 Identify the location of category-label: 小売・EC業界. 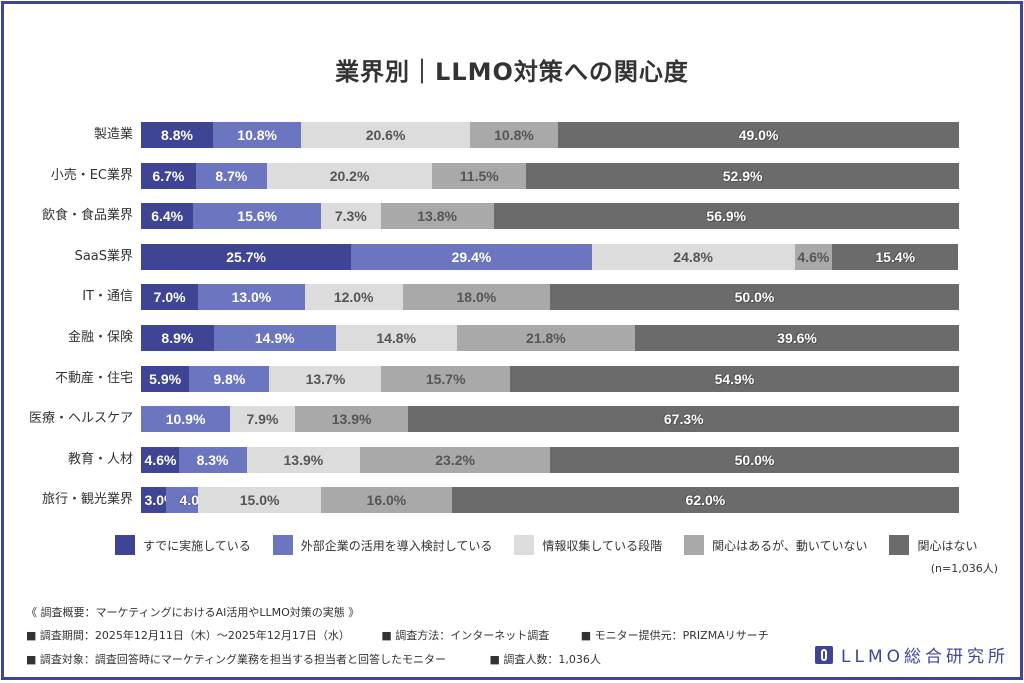
(91, 175).